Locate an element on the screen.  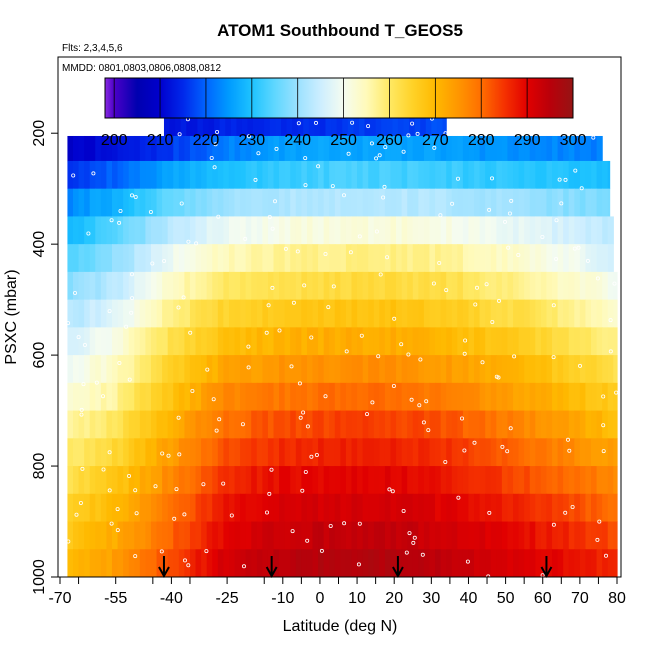
colorbar-tick-label: 240 is located at coordinates (297, 140).